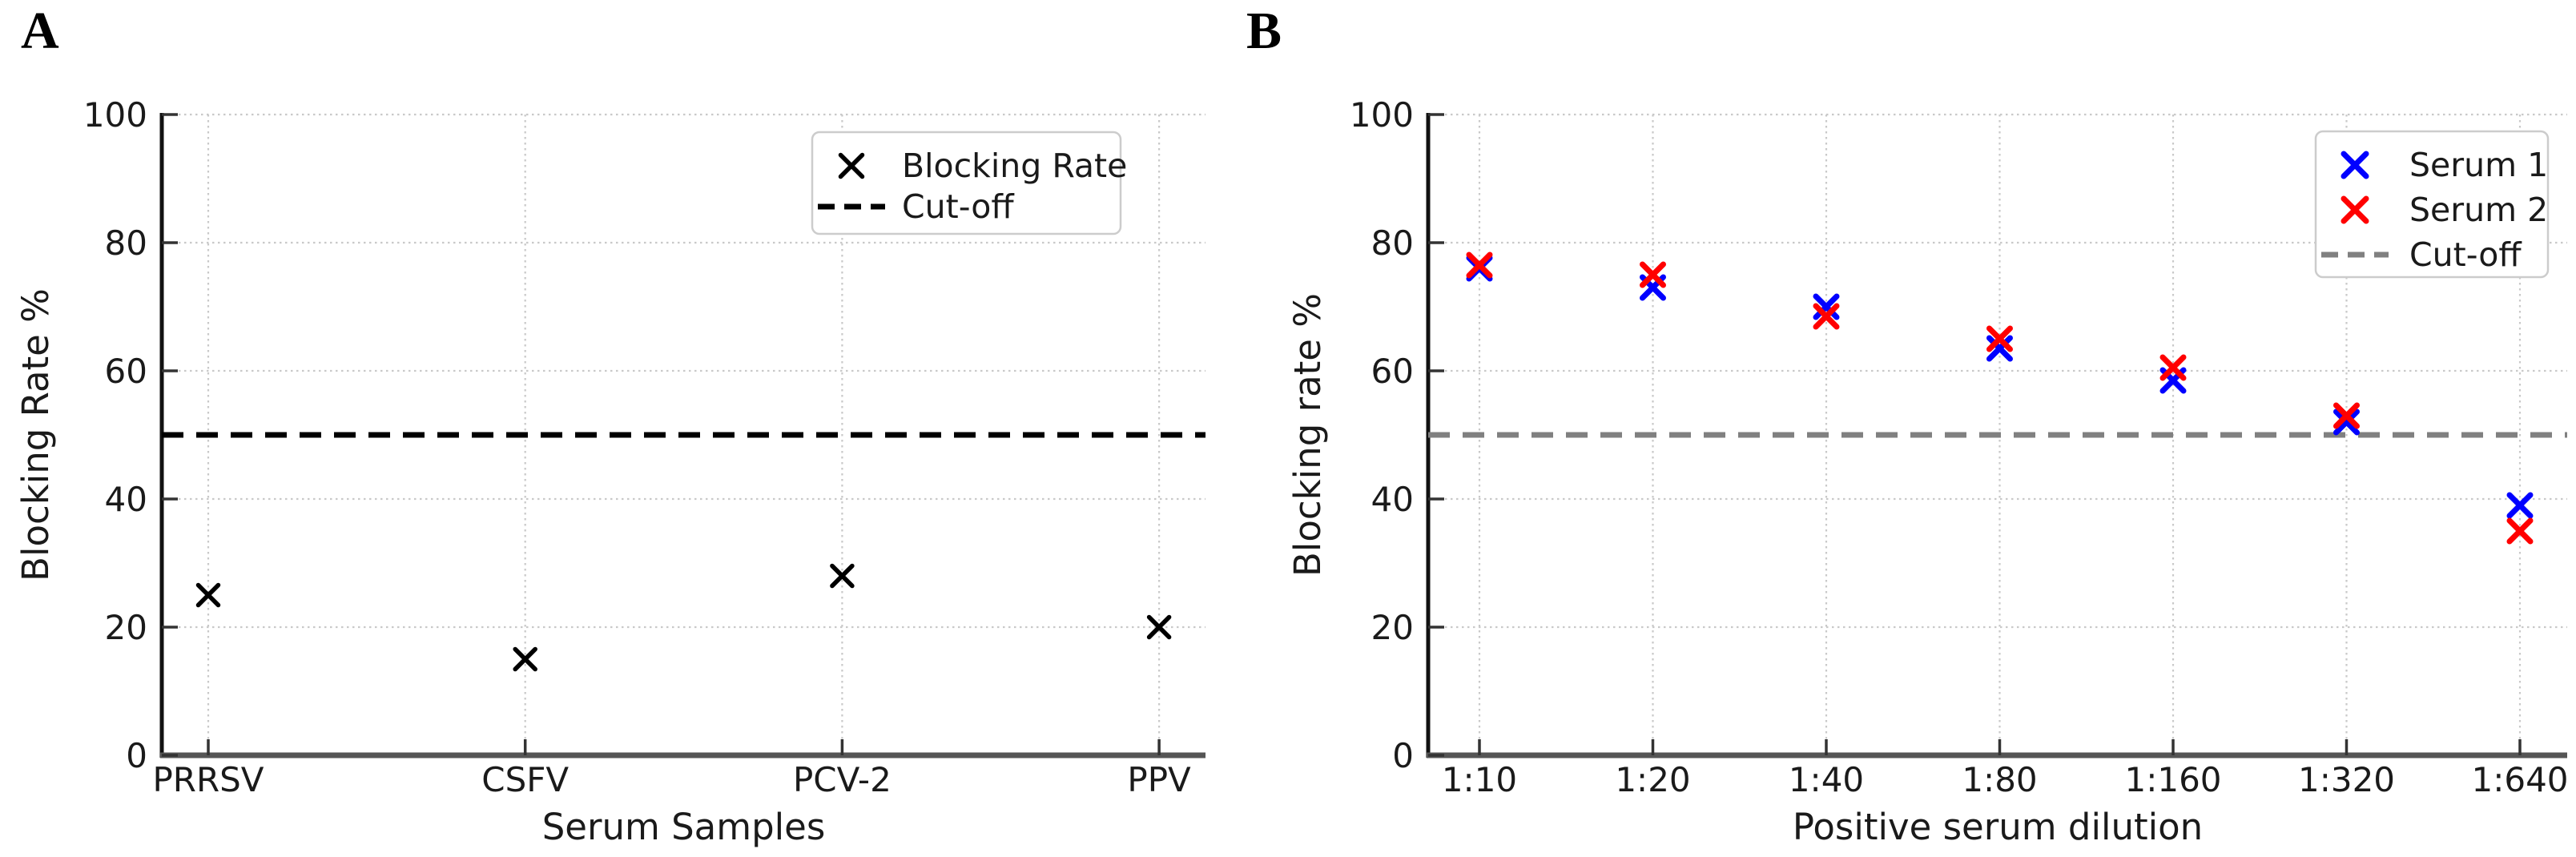 The image size is (2576, 857). What do you see at coordinates (1308, 435) in the screenshot?
I see `y-axis-label: Blocking rate %` at bounding box center [1308, 435].